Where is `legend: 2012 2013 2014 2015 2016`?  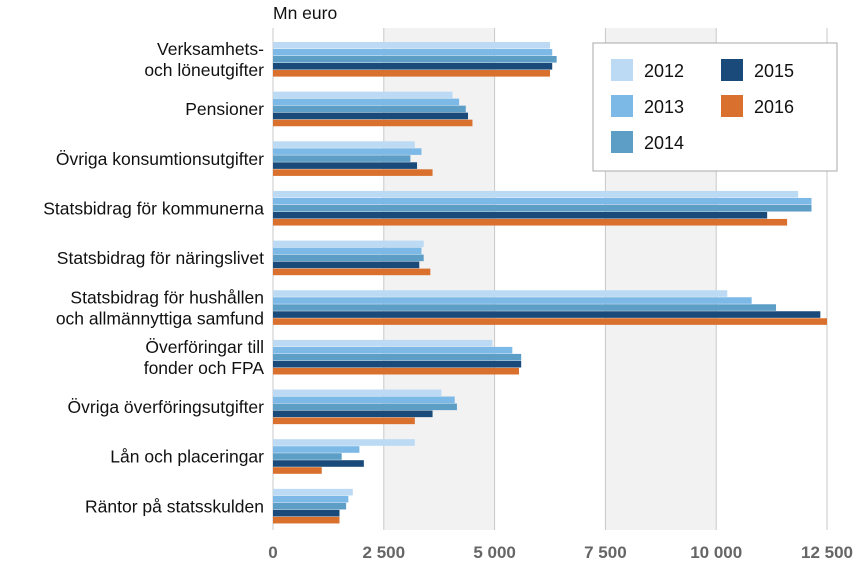 legend: 2012 2013 2014 2015 2016 is located at coordinates (715, 107).